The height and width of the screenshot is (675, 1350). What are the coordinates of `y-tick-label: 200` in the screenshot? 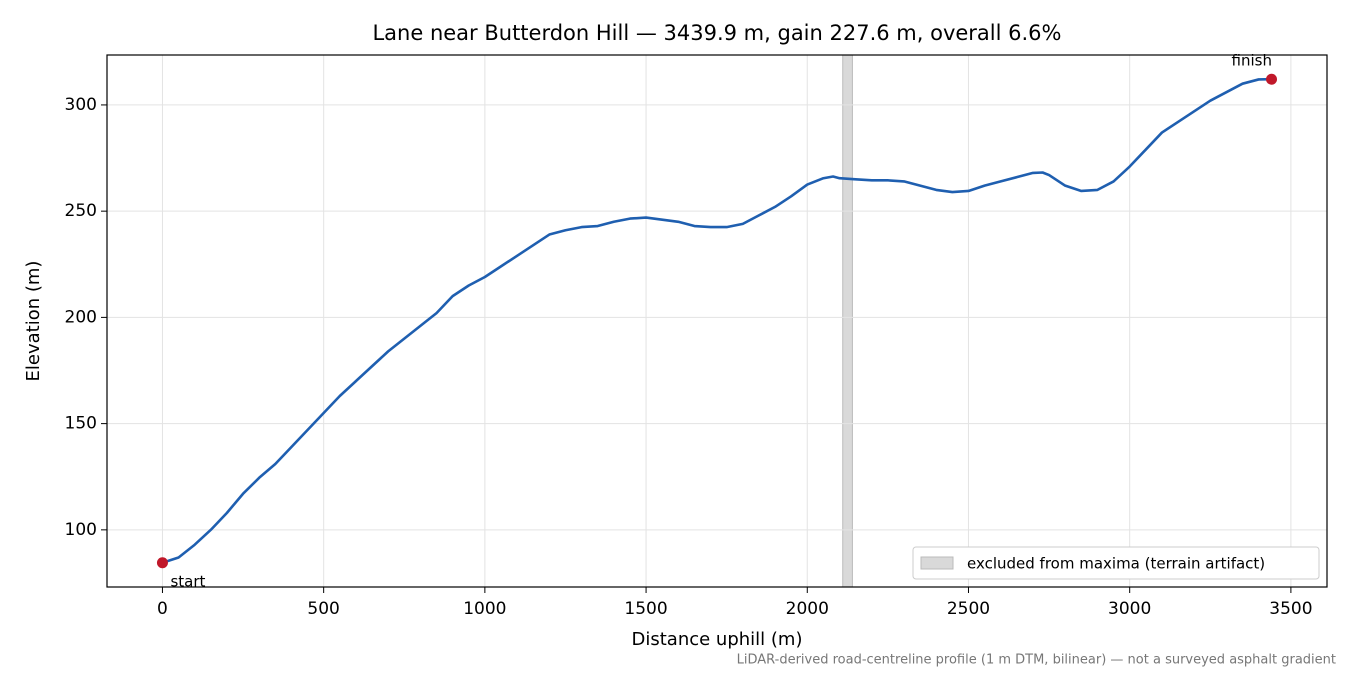 It's located at (81, 317).